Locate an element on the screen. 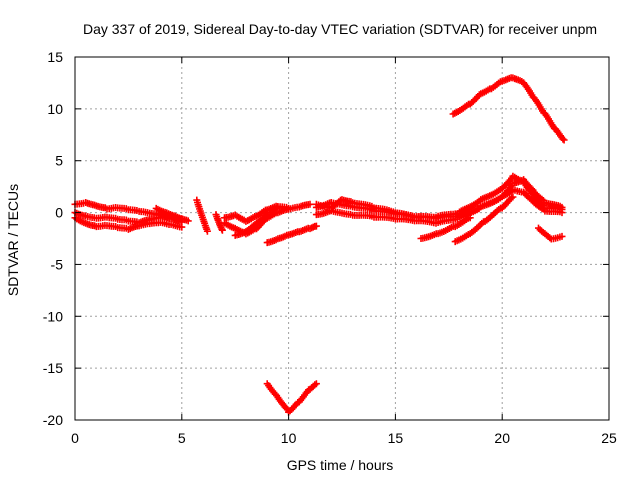 The width and height of the screenshot is (640, 480). y-axis-label: SDTVAR / TECUs is located at coordinates (13, 240).